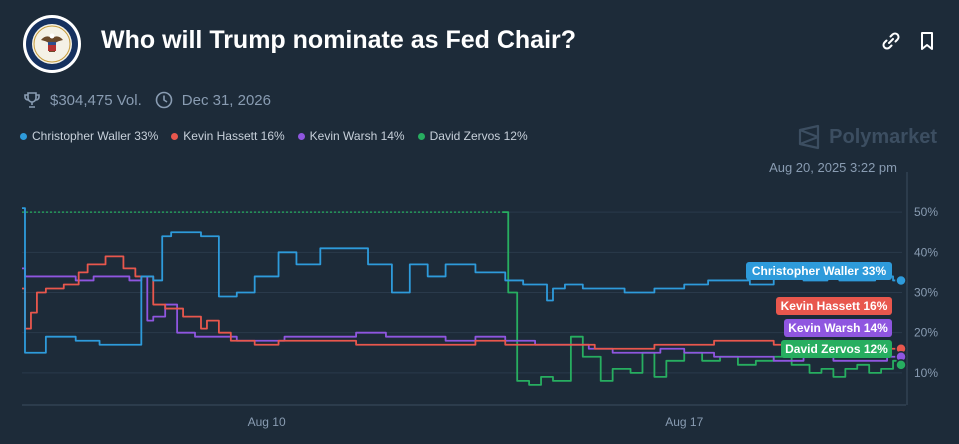 The width and height of the screenshot is (959, 444). I want to click on y-tick-label: 40%, so click(926, 252).